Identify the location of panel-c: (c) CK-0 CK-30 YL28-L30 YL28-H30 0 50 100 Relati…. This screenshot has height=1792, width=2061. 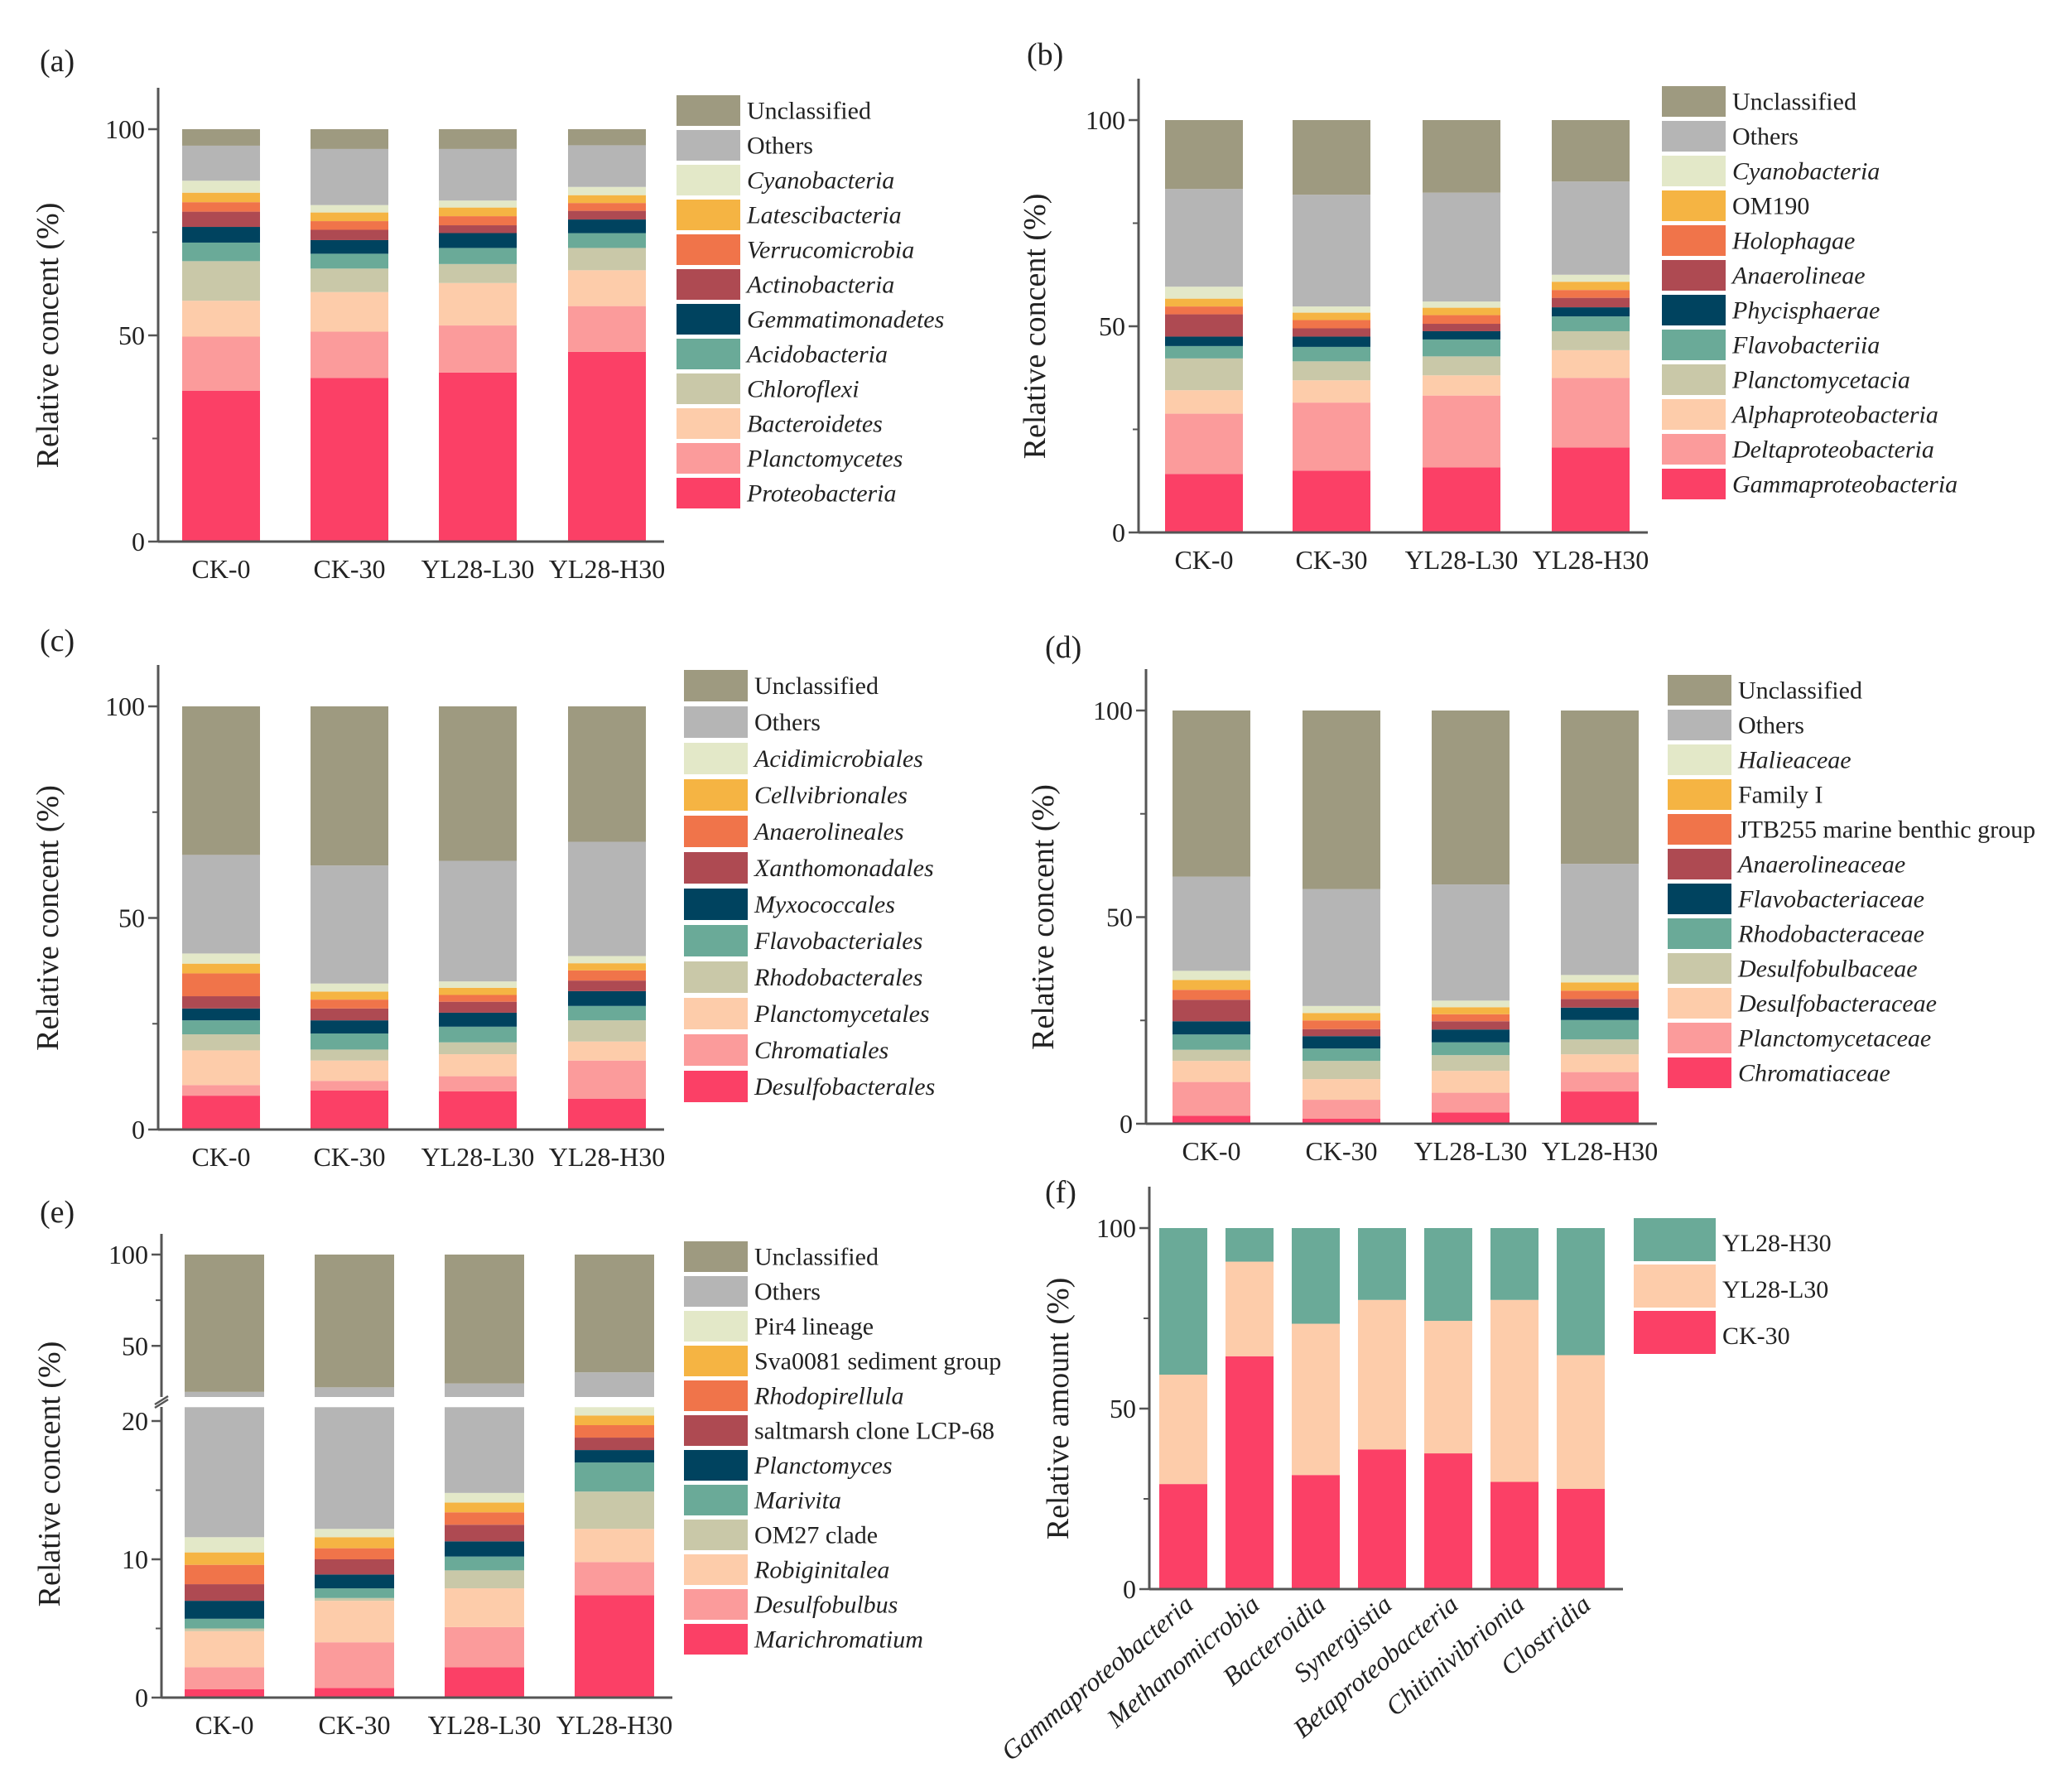
(483, 898).